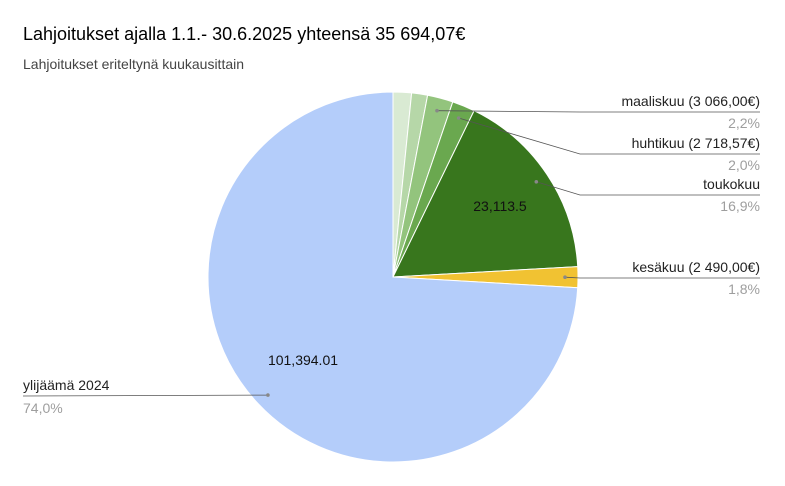 This screenshot has width=785, height=486. Describe the element at coordinates (485, 194) in the screenshot. I see `pie-slice` at that location.